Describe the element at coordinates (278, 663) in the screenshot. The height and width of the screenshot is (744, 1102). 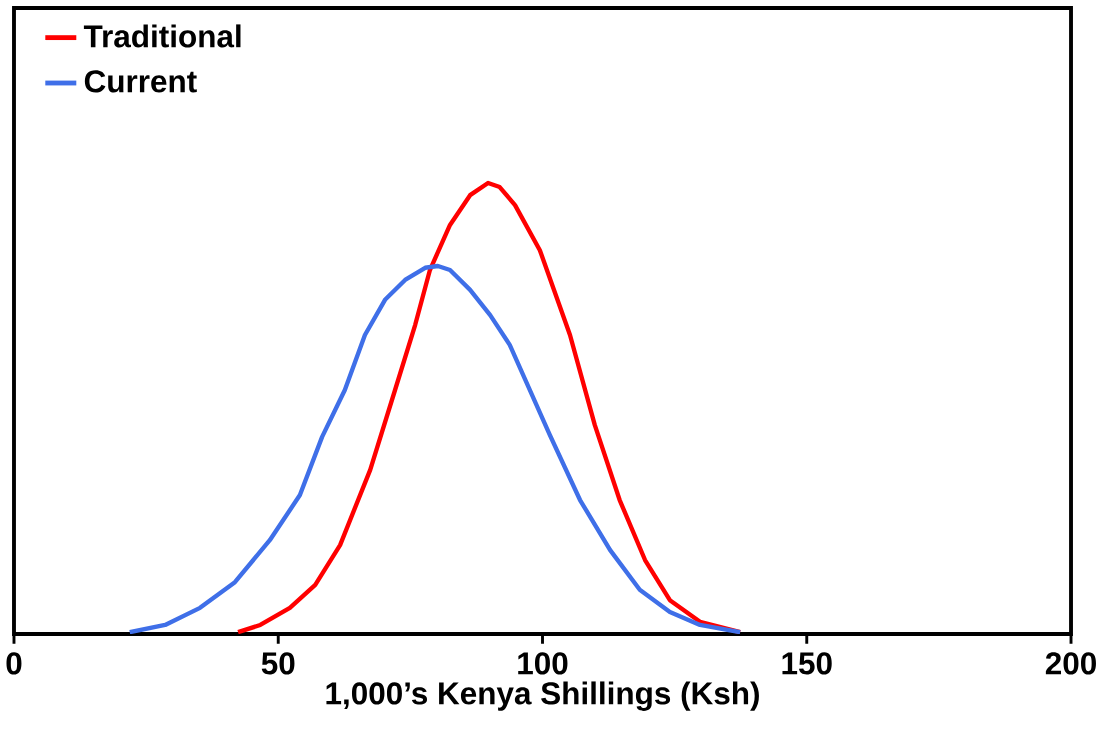
I see `x-tick-label: 50` at that location.